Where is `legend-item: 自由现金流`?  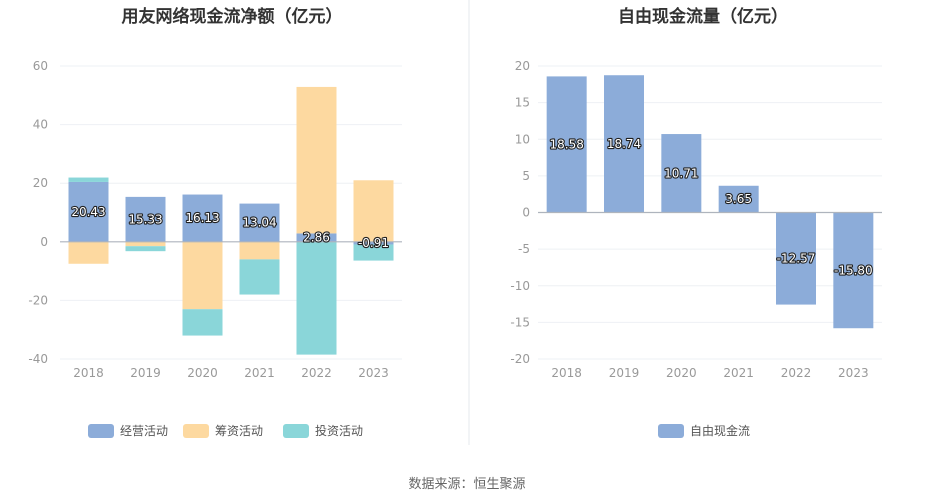 legend-item: 自由现金流 is located at coordinates (704, 430).